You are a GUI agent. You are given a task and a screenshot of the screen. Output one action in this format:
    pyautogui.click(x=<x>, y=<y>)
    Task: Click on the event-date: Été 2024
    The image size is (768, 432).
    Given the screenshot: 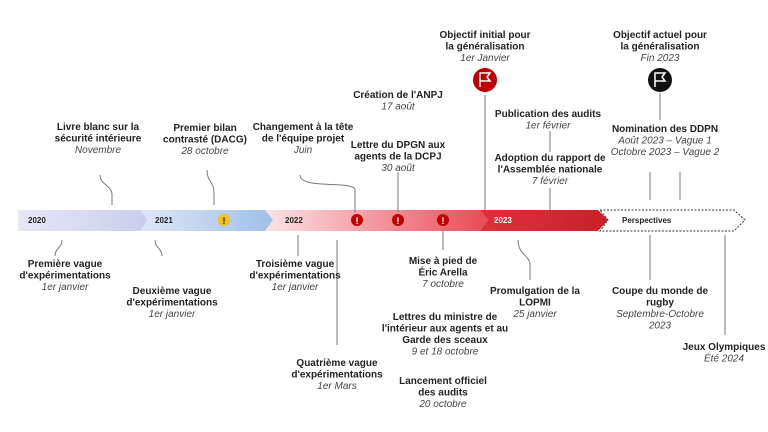 What is the action you would take?
    pyautogui.click(x=724, y=358)
    